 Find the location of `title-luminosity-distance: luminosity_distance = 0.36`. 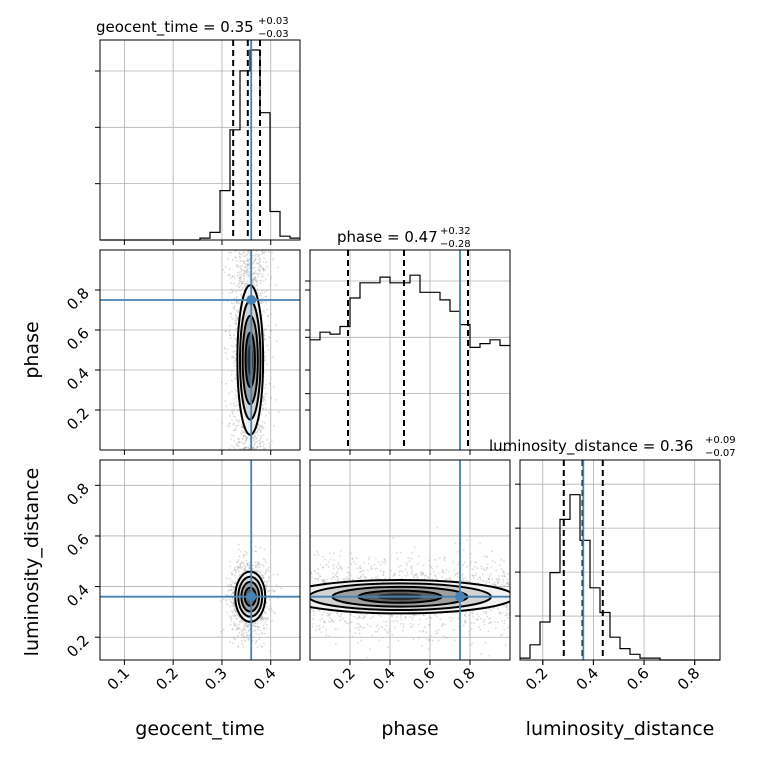

title-luminosity-distance: luminosity_distance = 0.36 is located at coordinates (591, 446).